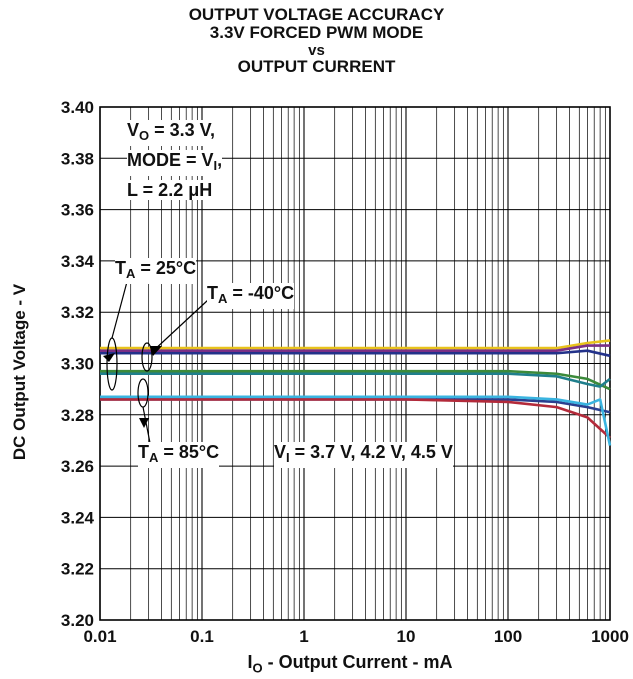 The height and width of the screenshot is (679, 633). What do you see at coordinates (77, 210) in the screenshot?
I see `y-tick-label: 3.36` at bounding box center [77, 210].